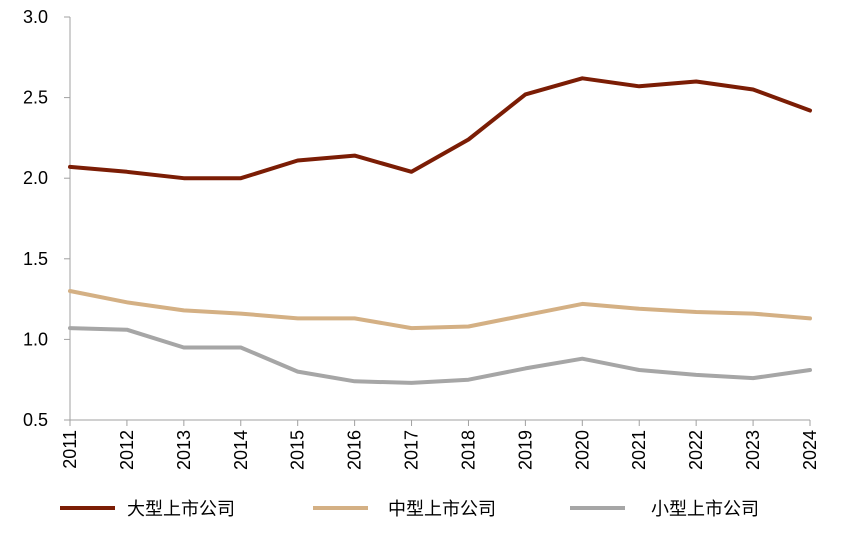  Describe the element at coordinates (184, 450) in the screenshot. I see `x-tick-label: 2013` at that location.